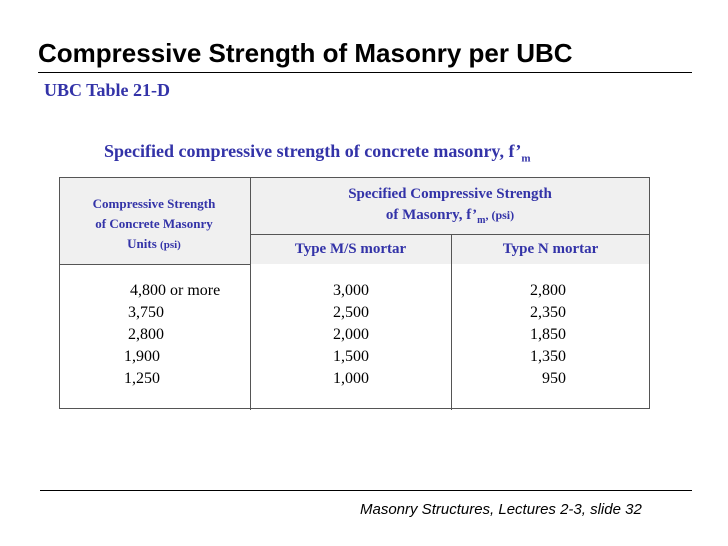 This screenshot has height=546, width=728. I want to click on group-header-line: Specified Compressive Strength, so click(450, 194).